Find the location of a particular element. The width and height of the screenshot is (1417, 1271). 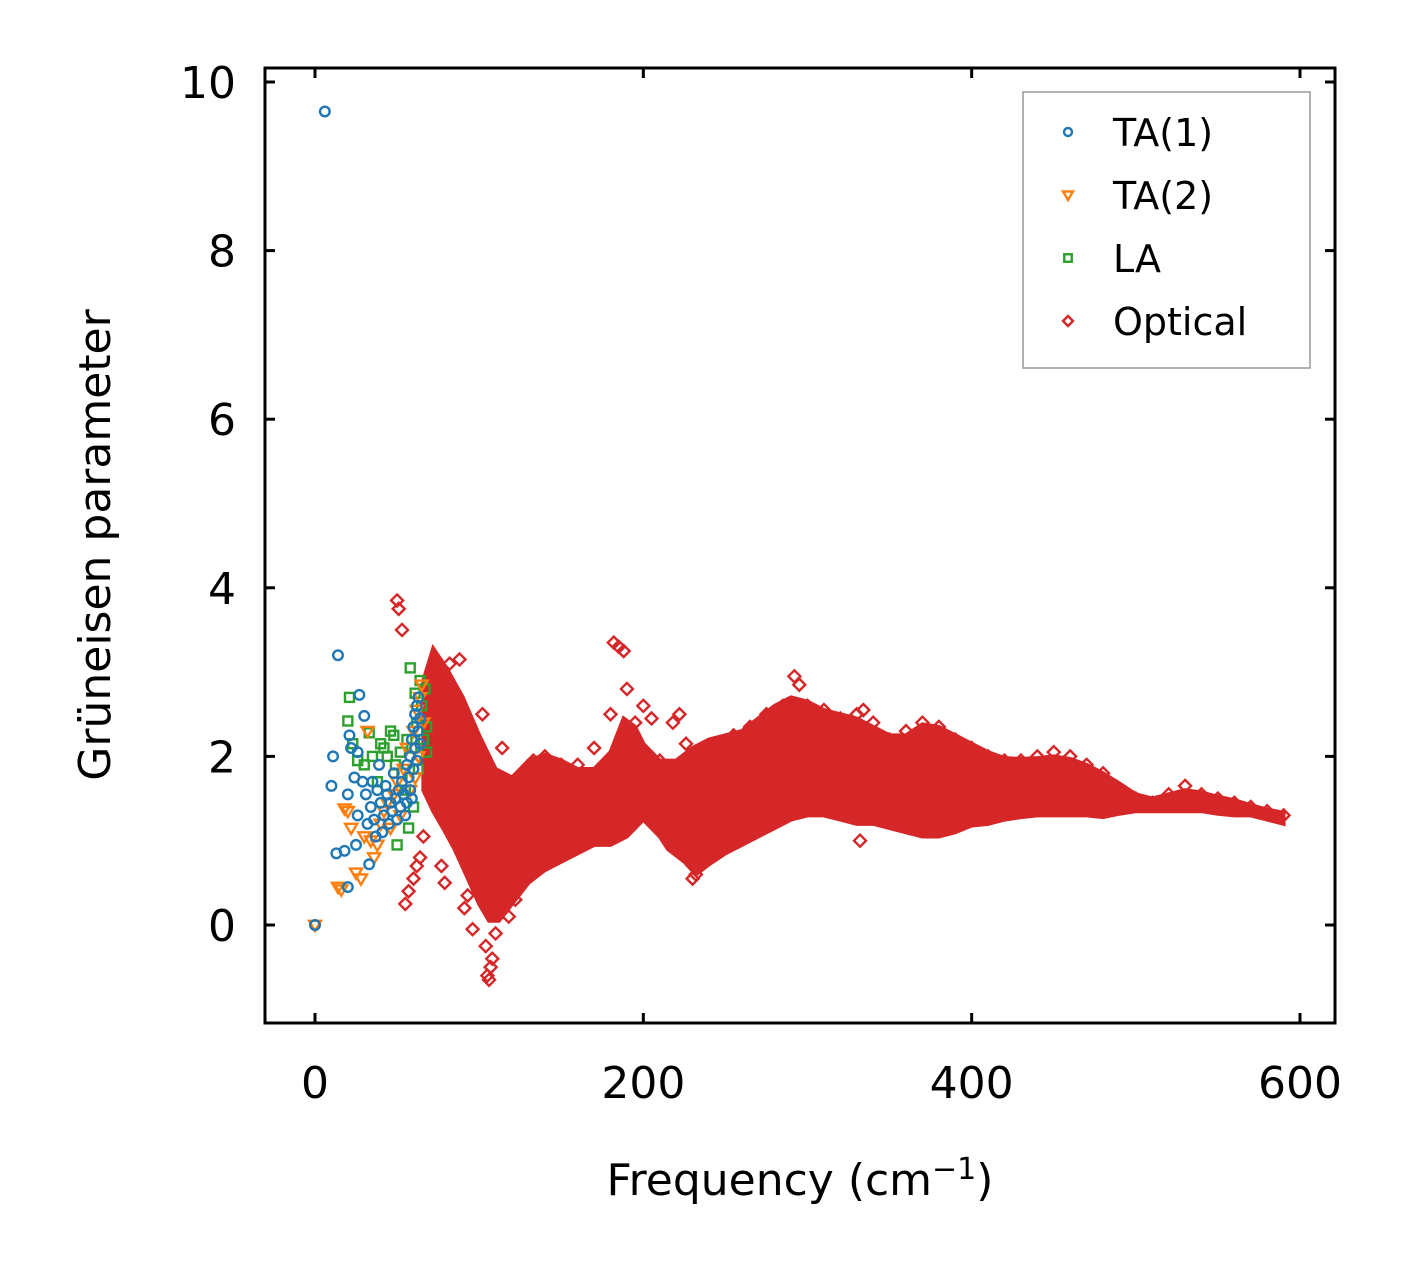

legend-items: TA(1) TA(2) LA Optical is located at coordinates (1153, 227).